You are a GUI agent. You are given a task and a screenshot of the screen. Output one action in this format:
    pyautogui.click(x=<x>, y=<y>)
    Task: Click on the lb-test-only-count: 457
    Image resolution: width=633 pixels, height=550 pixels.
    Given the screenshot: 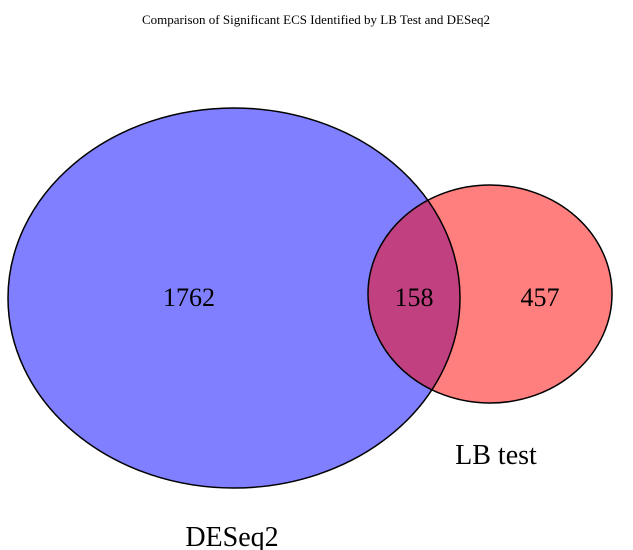 What is the action you would take?
    pyautogui.click(x=540, y=297)
    